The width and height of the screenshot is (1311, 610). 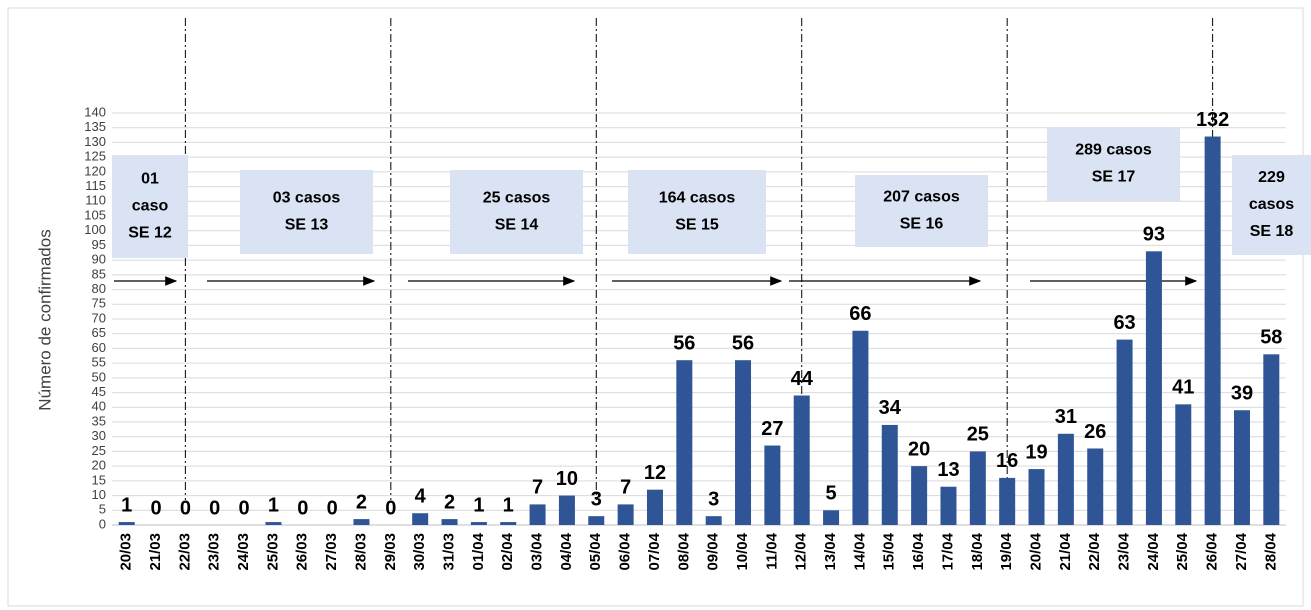 I want to click on y-tick-label: 95, so click(x=99, y=244).